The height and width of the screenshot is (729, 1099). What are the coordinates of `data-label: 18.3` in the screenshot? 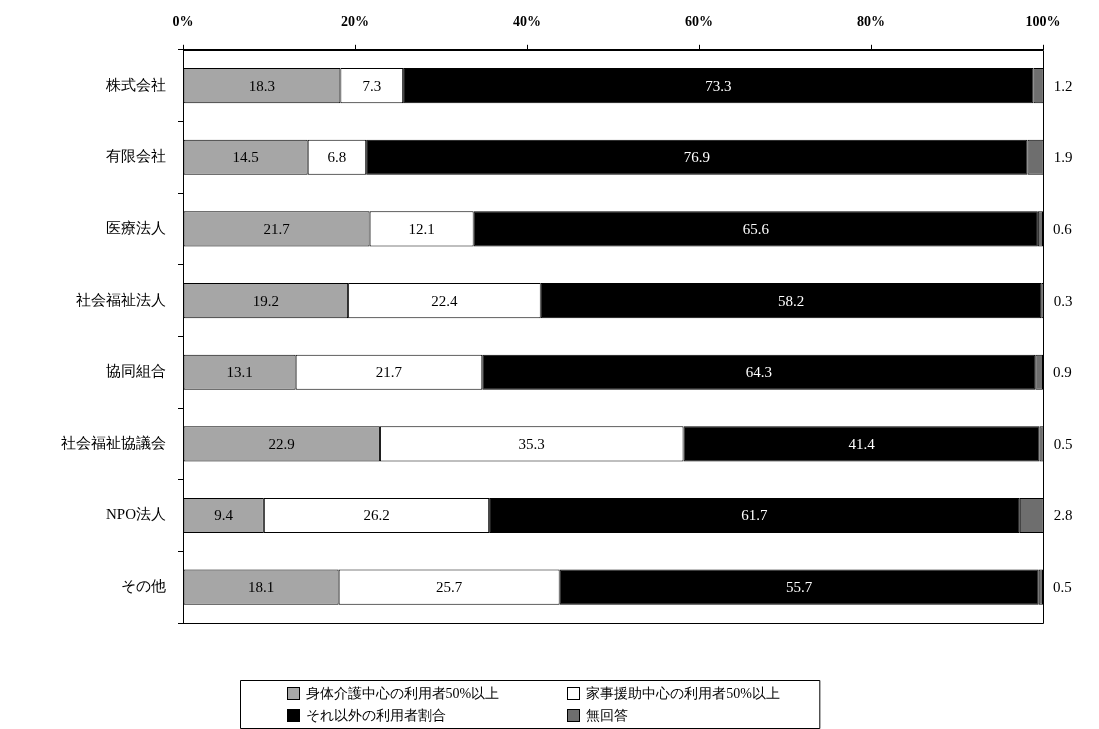 It's located at (262, 85).